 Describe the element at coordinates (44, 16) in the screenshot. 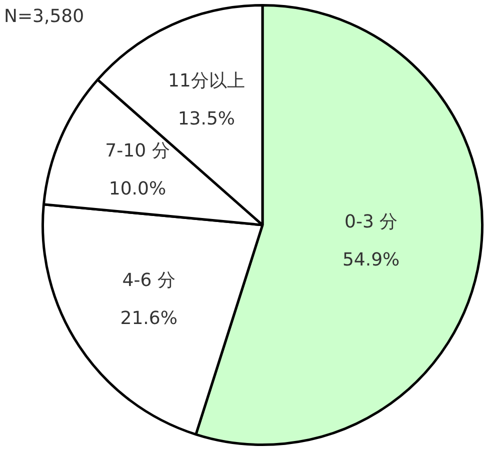

I see `text: N=3,580` at that location.